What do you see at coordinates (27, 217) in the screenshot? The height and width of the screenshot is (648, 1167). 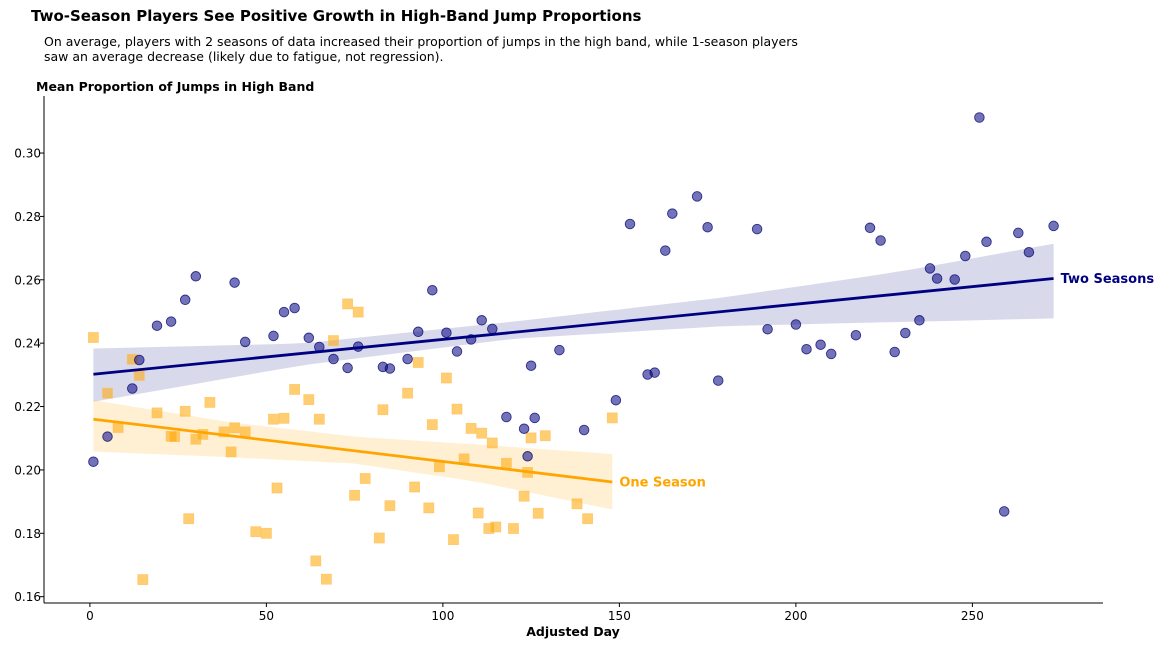 I see `y-tick-label-6: 0.28` at bounding box center [27, 217].